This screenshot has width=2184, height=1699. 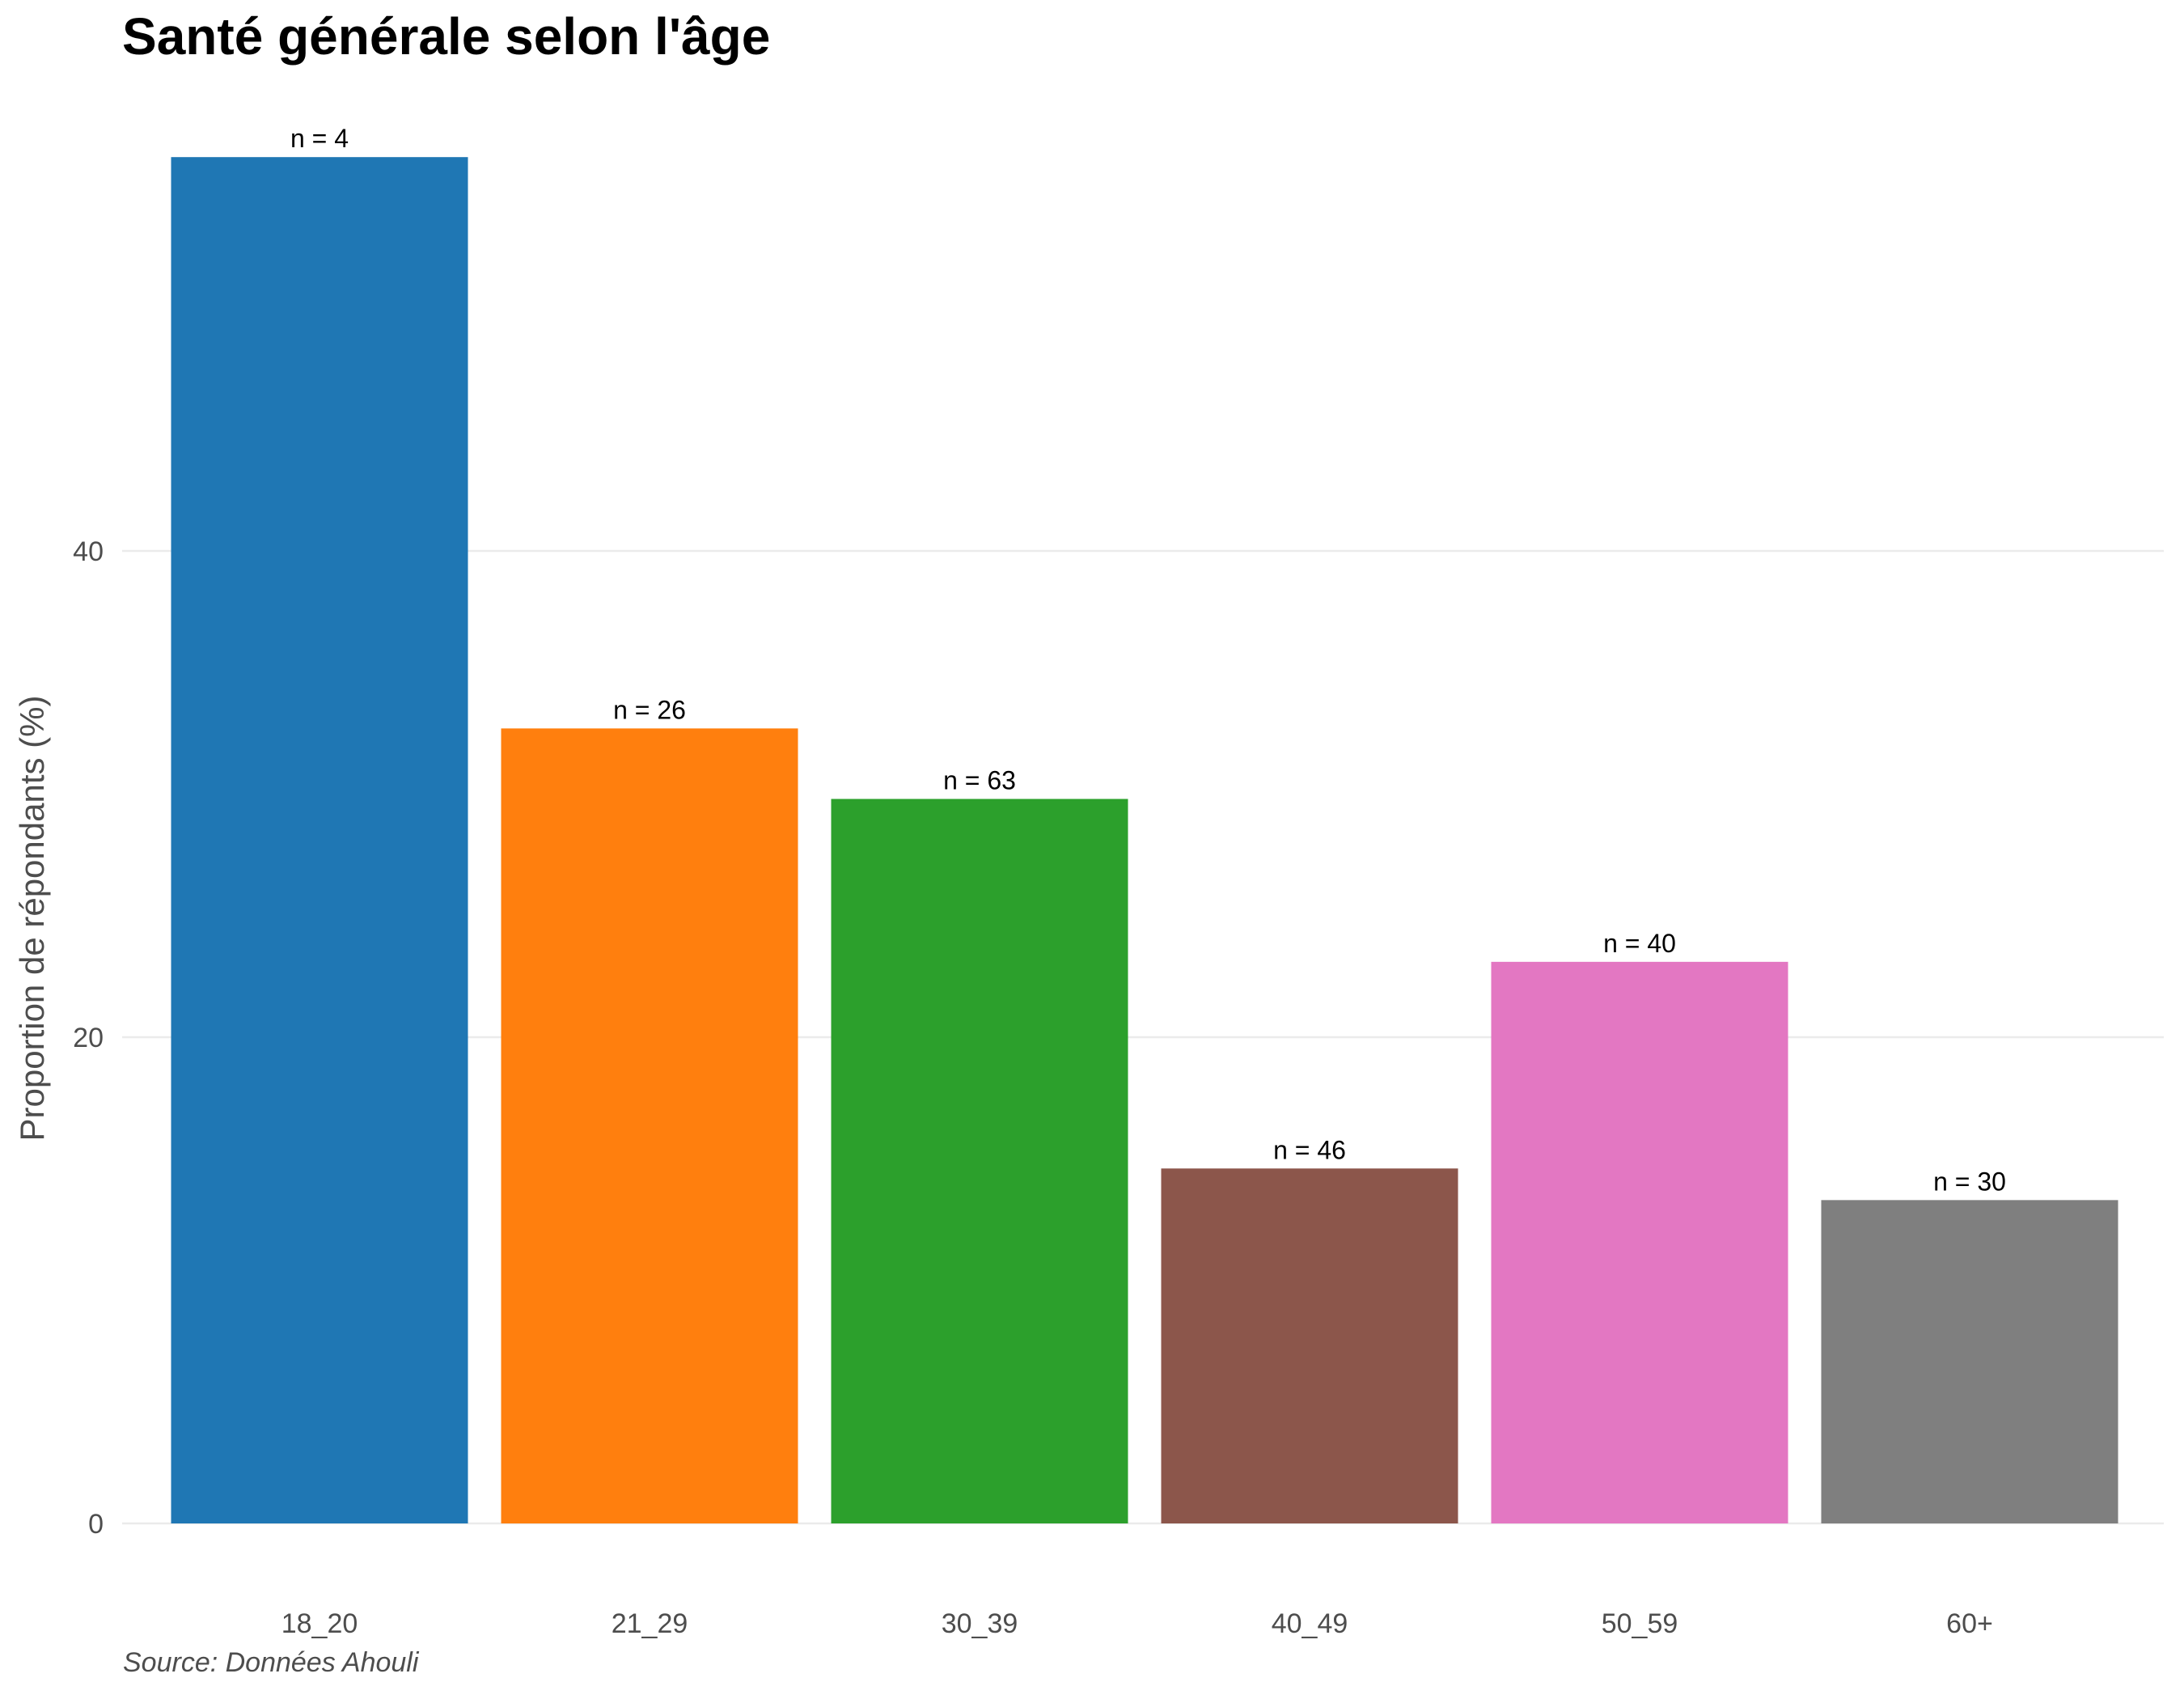 What do you see at coordinates (271, 1662) in the screenshot?
I see `chart-caption: Source: Données Ahouli` at bounding box center [271, 1662].